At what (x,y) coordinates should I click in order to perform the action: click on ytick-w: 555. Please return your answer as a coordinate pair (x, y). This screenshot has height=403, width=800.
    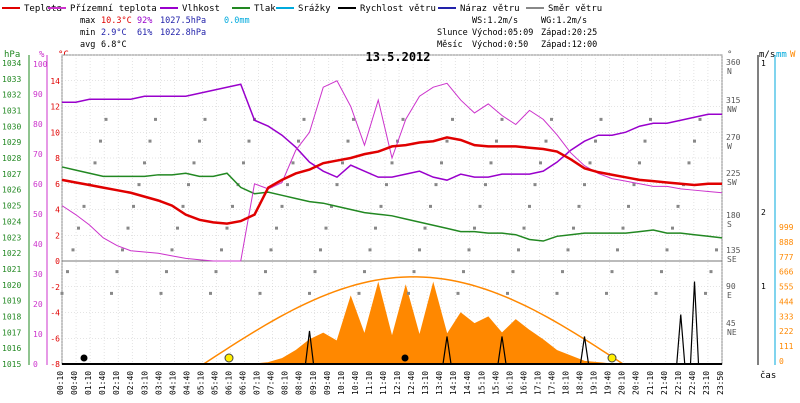
    Looking at the image, I should click on (786, 287).